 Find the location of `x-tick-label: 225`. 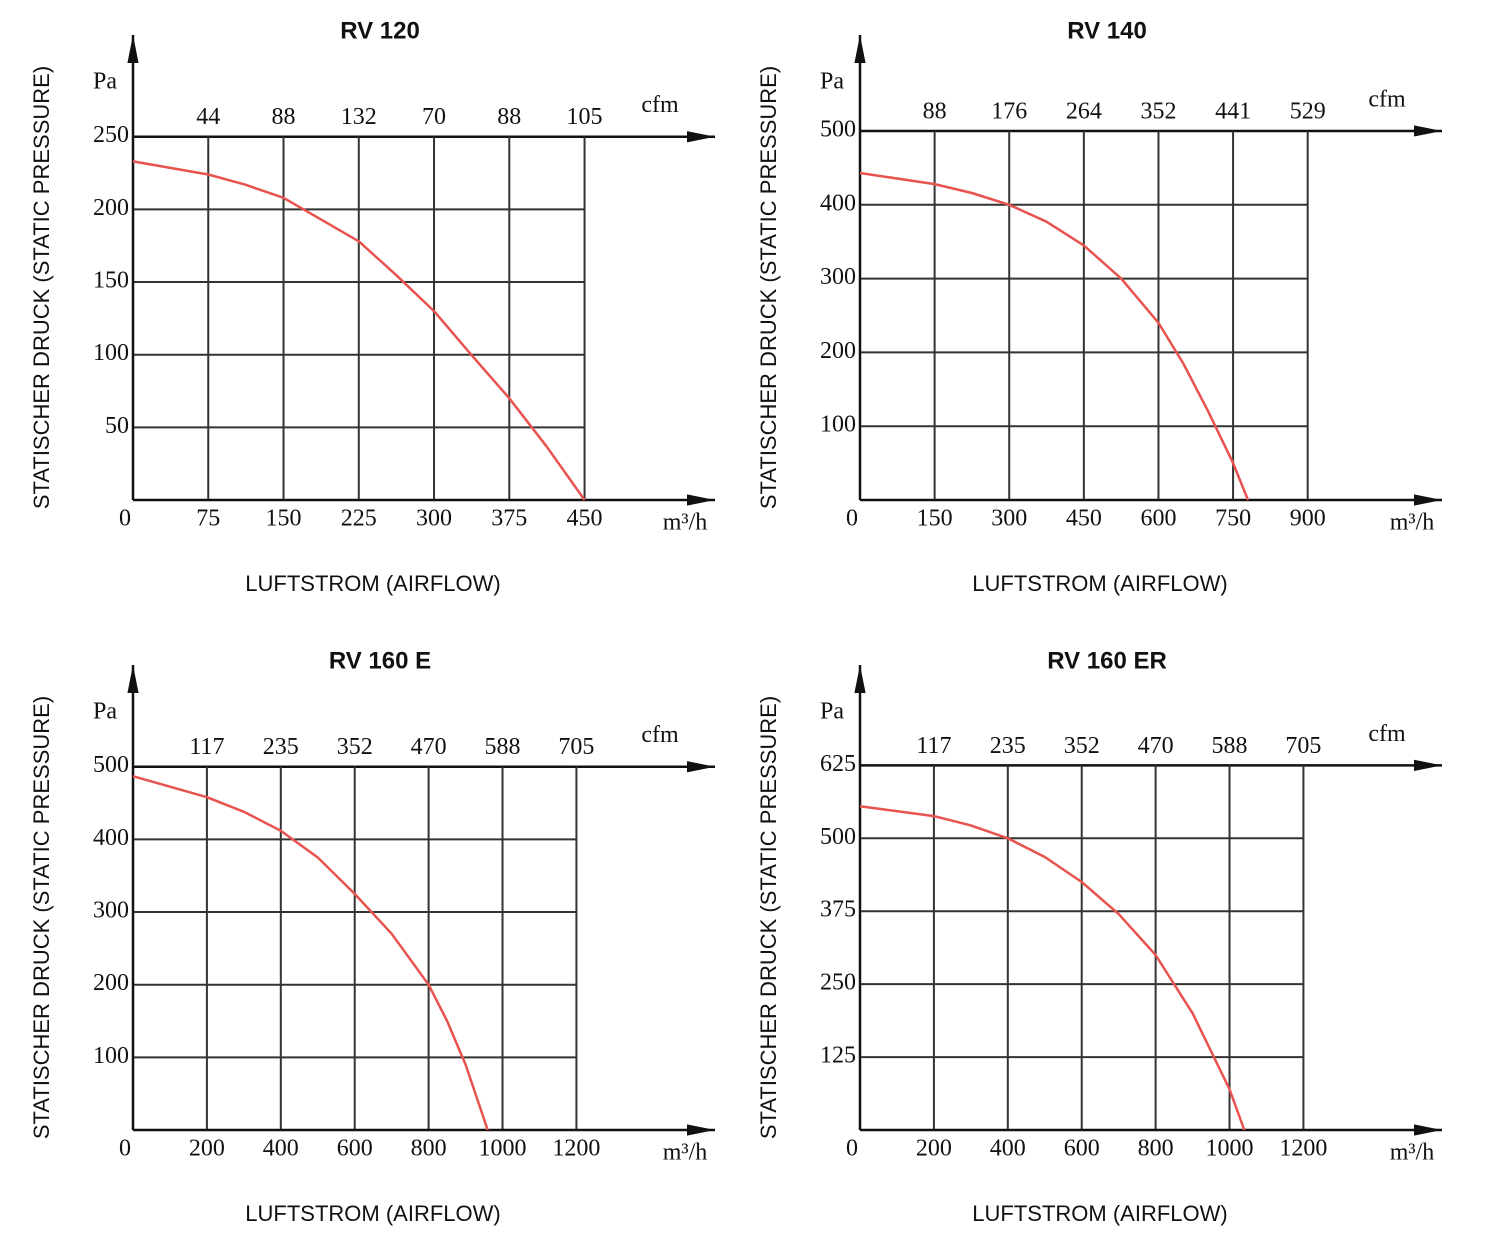

x-tick-label: 225 is located at coordinates (359, 519).